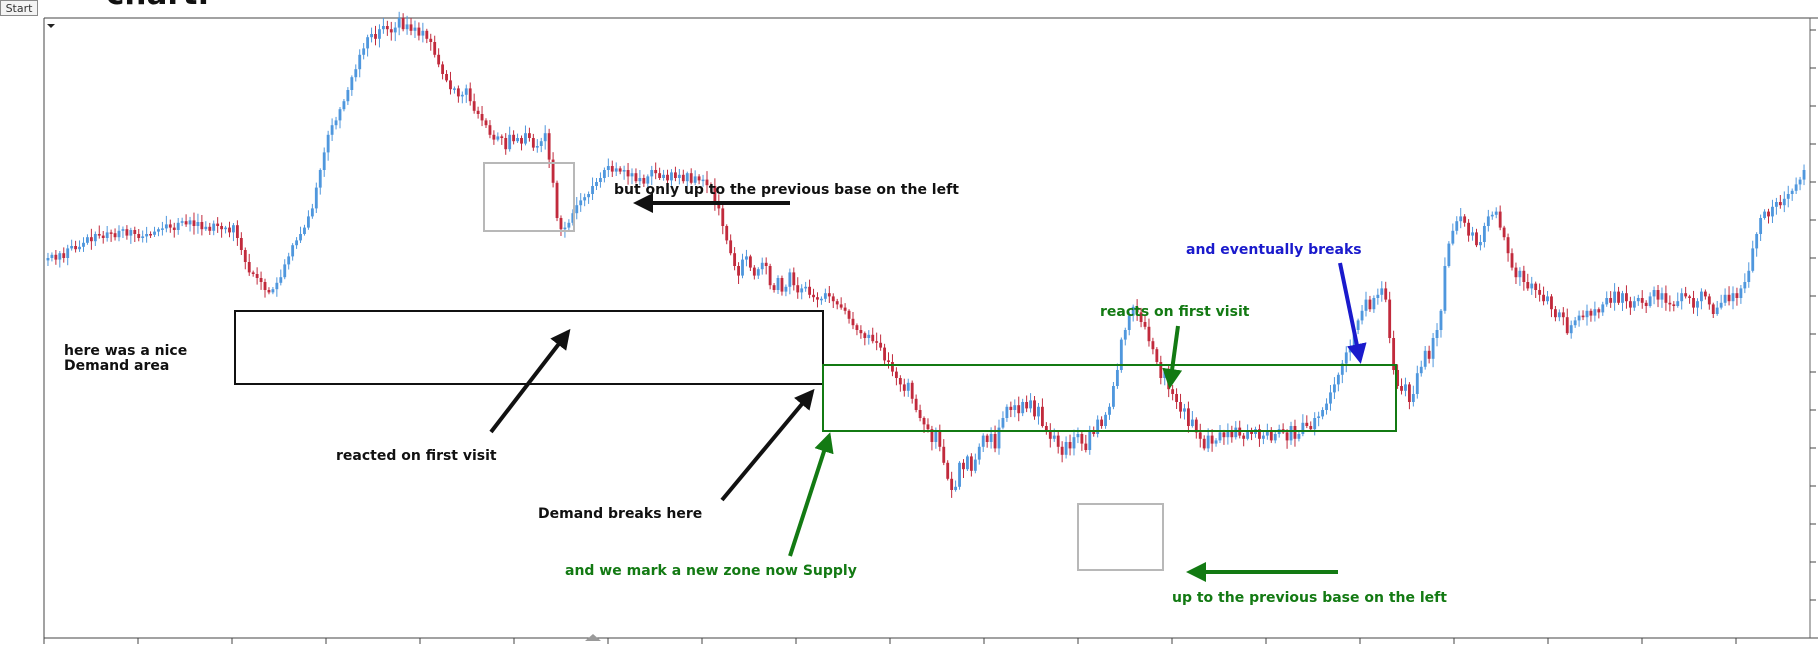 This screenshot has width=1818, height=646. Describe the element at coordinates (51, 26) in the screenshot. I see `chart-menu-triangle` at that location.